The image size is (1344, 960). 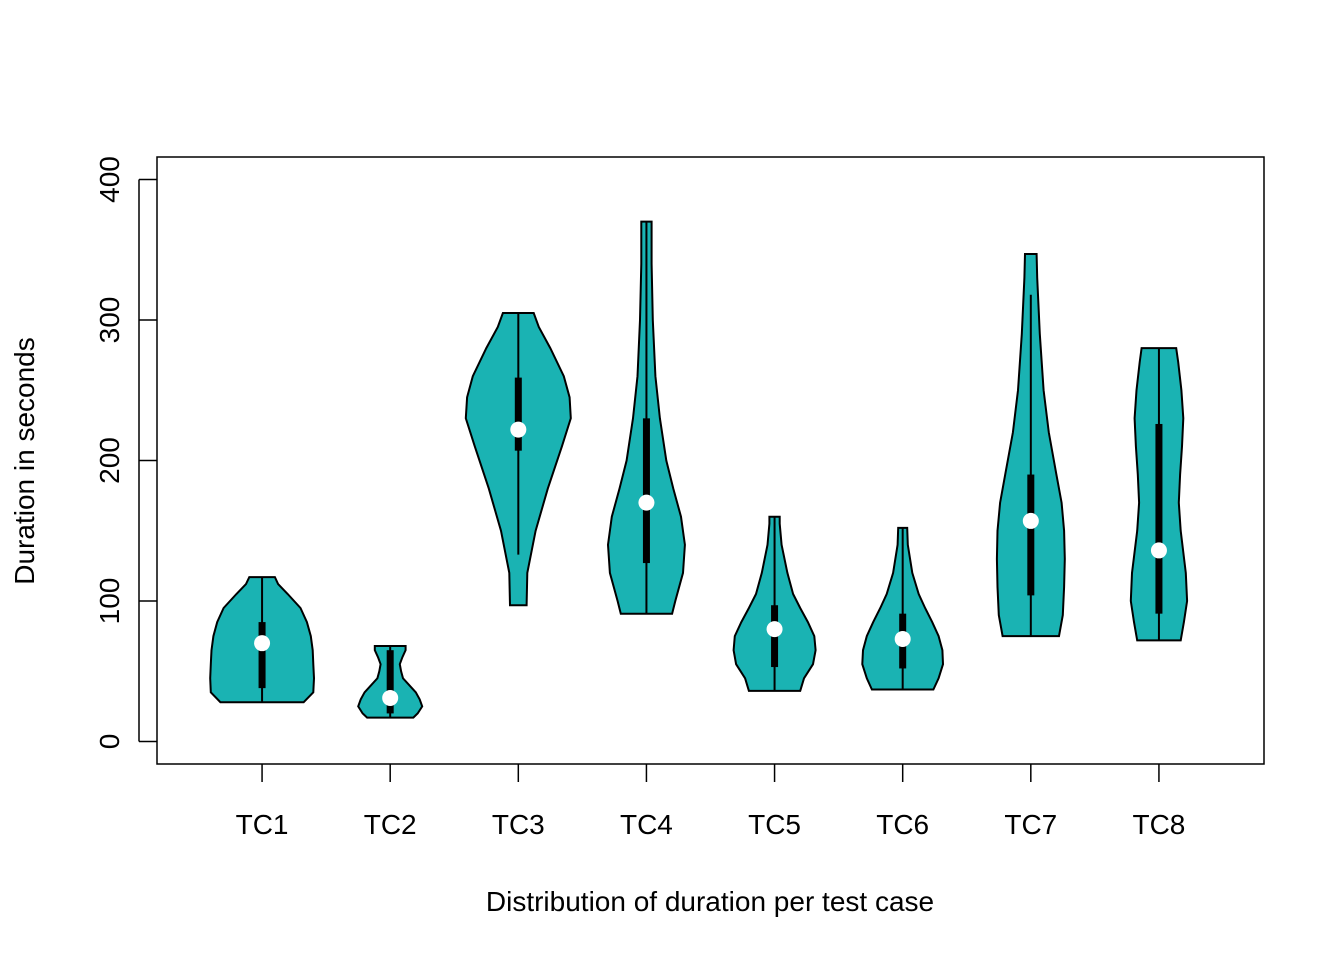 What do you see at coordinates (902, 824) in the screenshot?
I see `x-tick-label: TC6` at bounding box center [902, 824].